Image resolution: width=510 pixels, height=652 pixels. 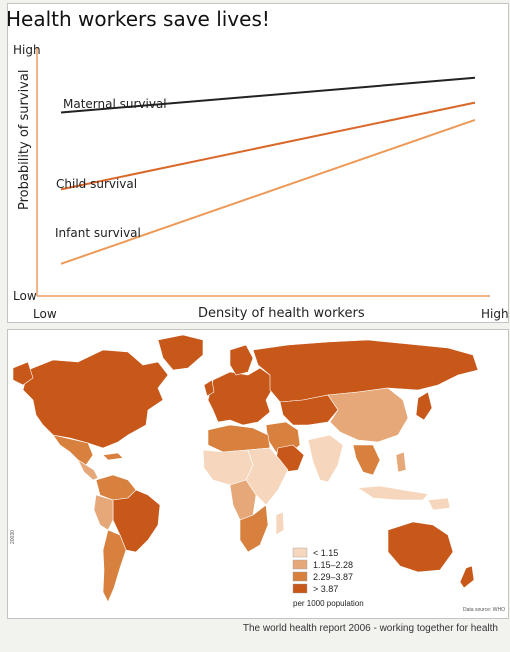 What do you see at coordinates (328, 603) in the screenshot?
I see `legend-title: per 1000 population` at bounding box center [328, 603].